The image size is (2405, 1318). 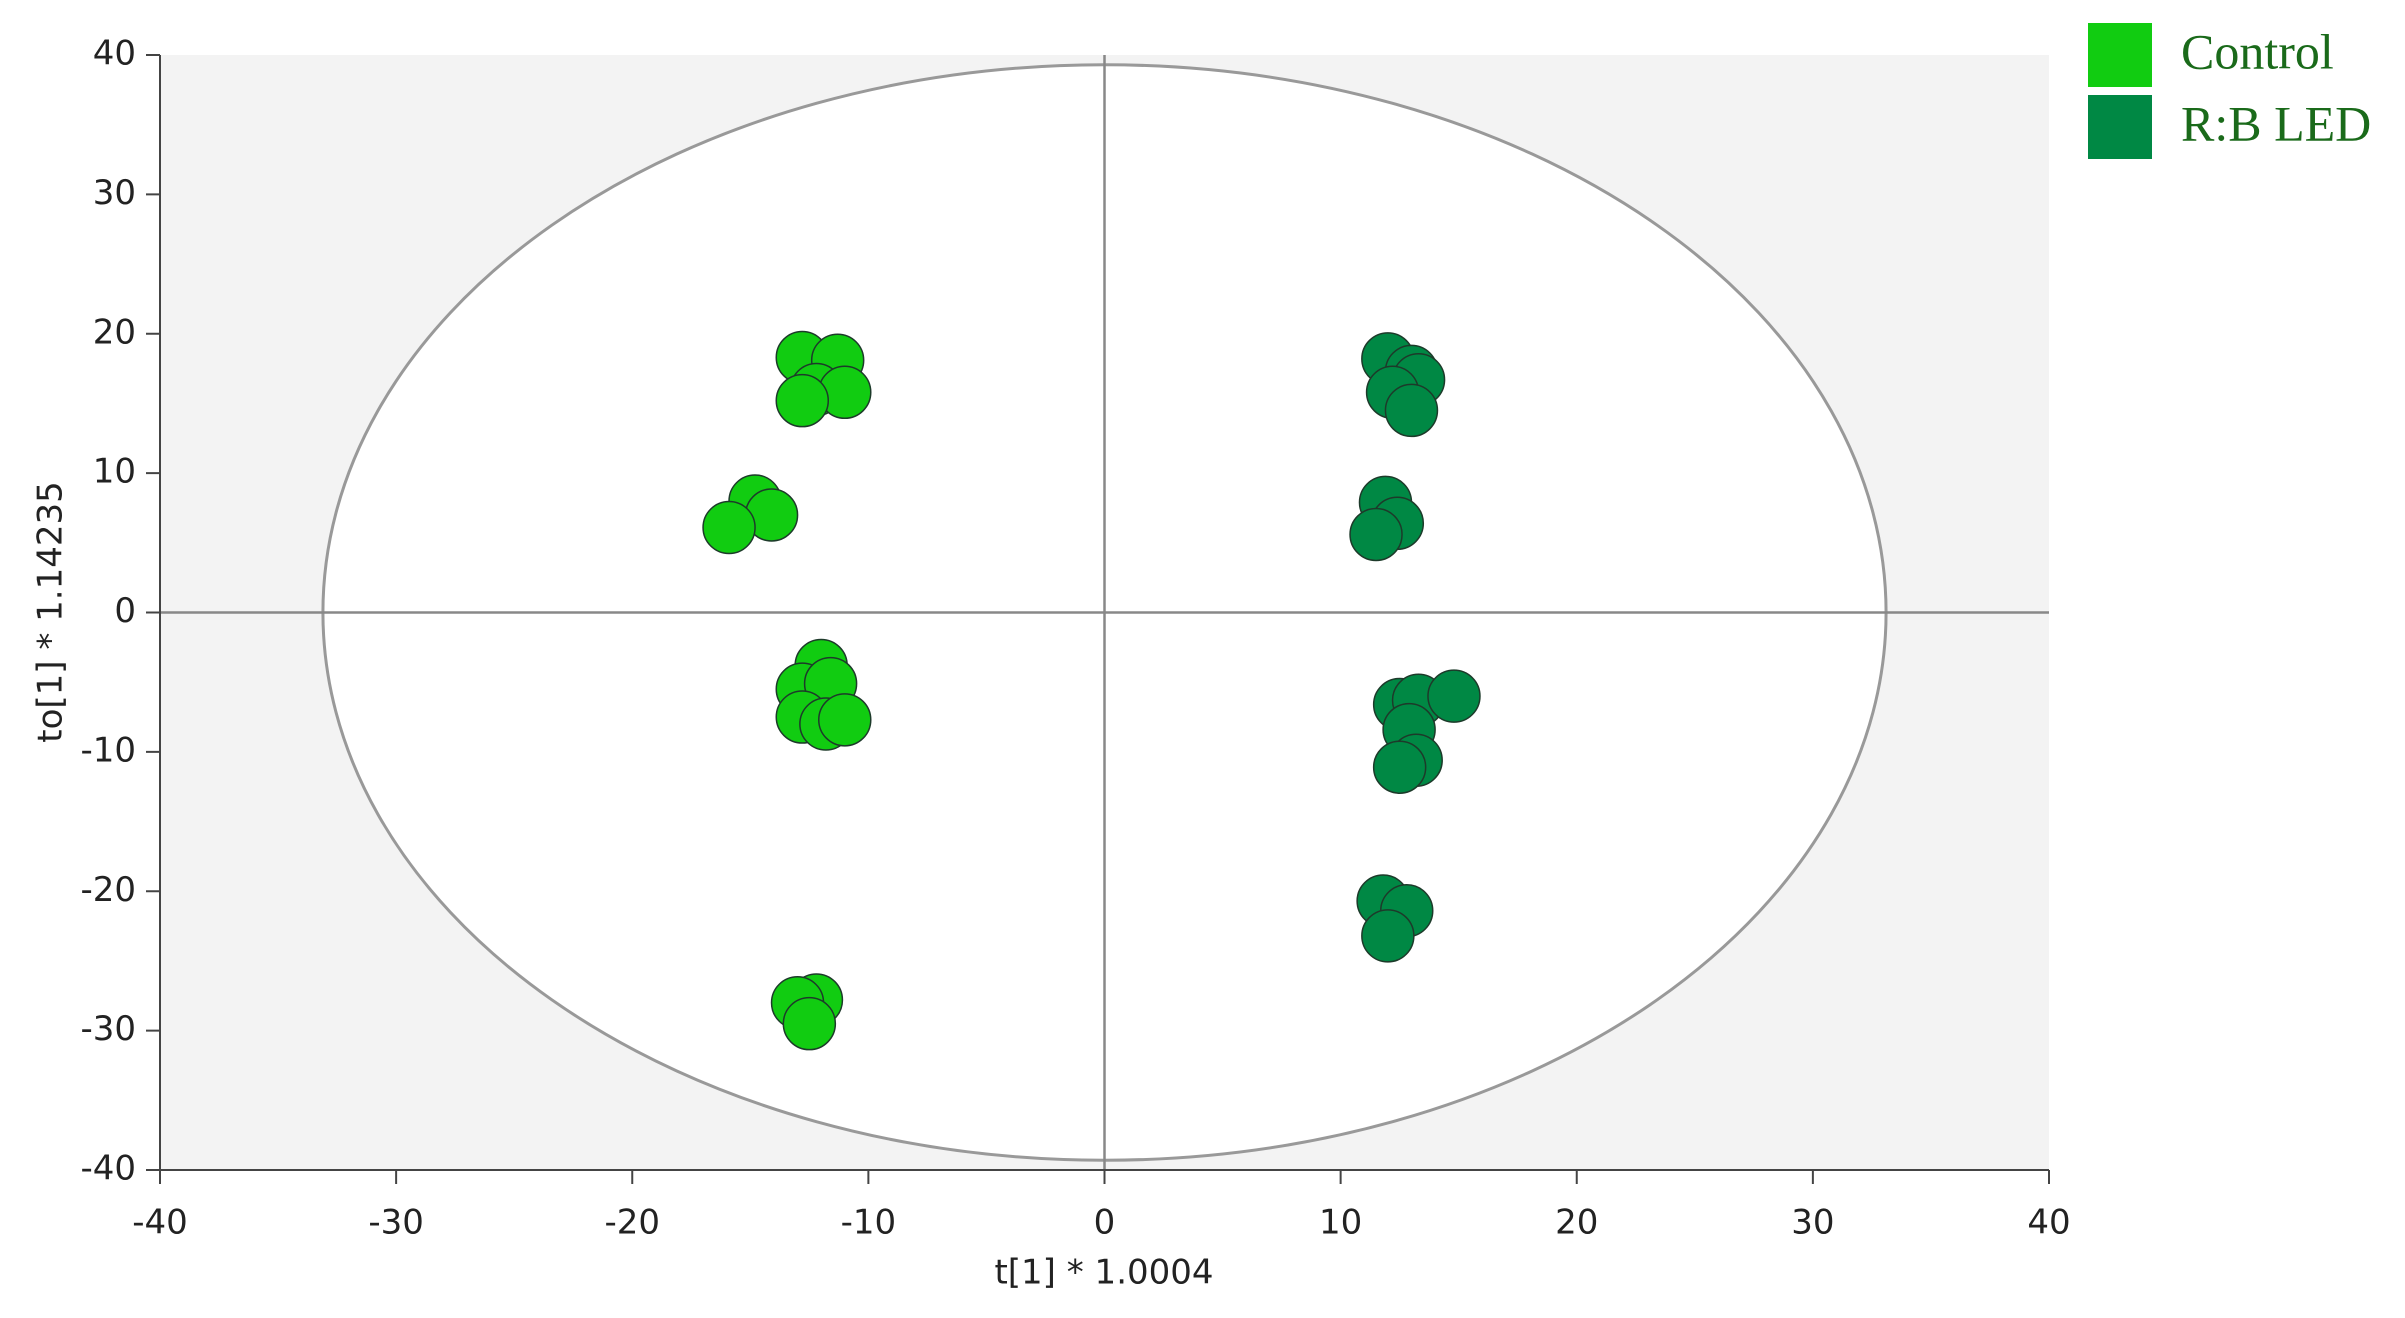 I want to click on y-tick-label: 40, so click(x=114, y=54).